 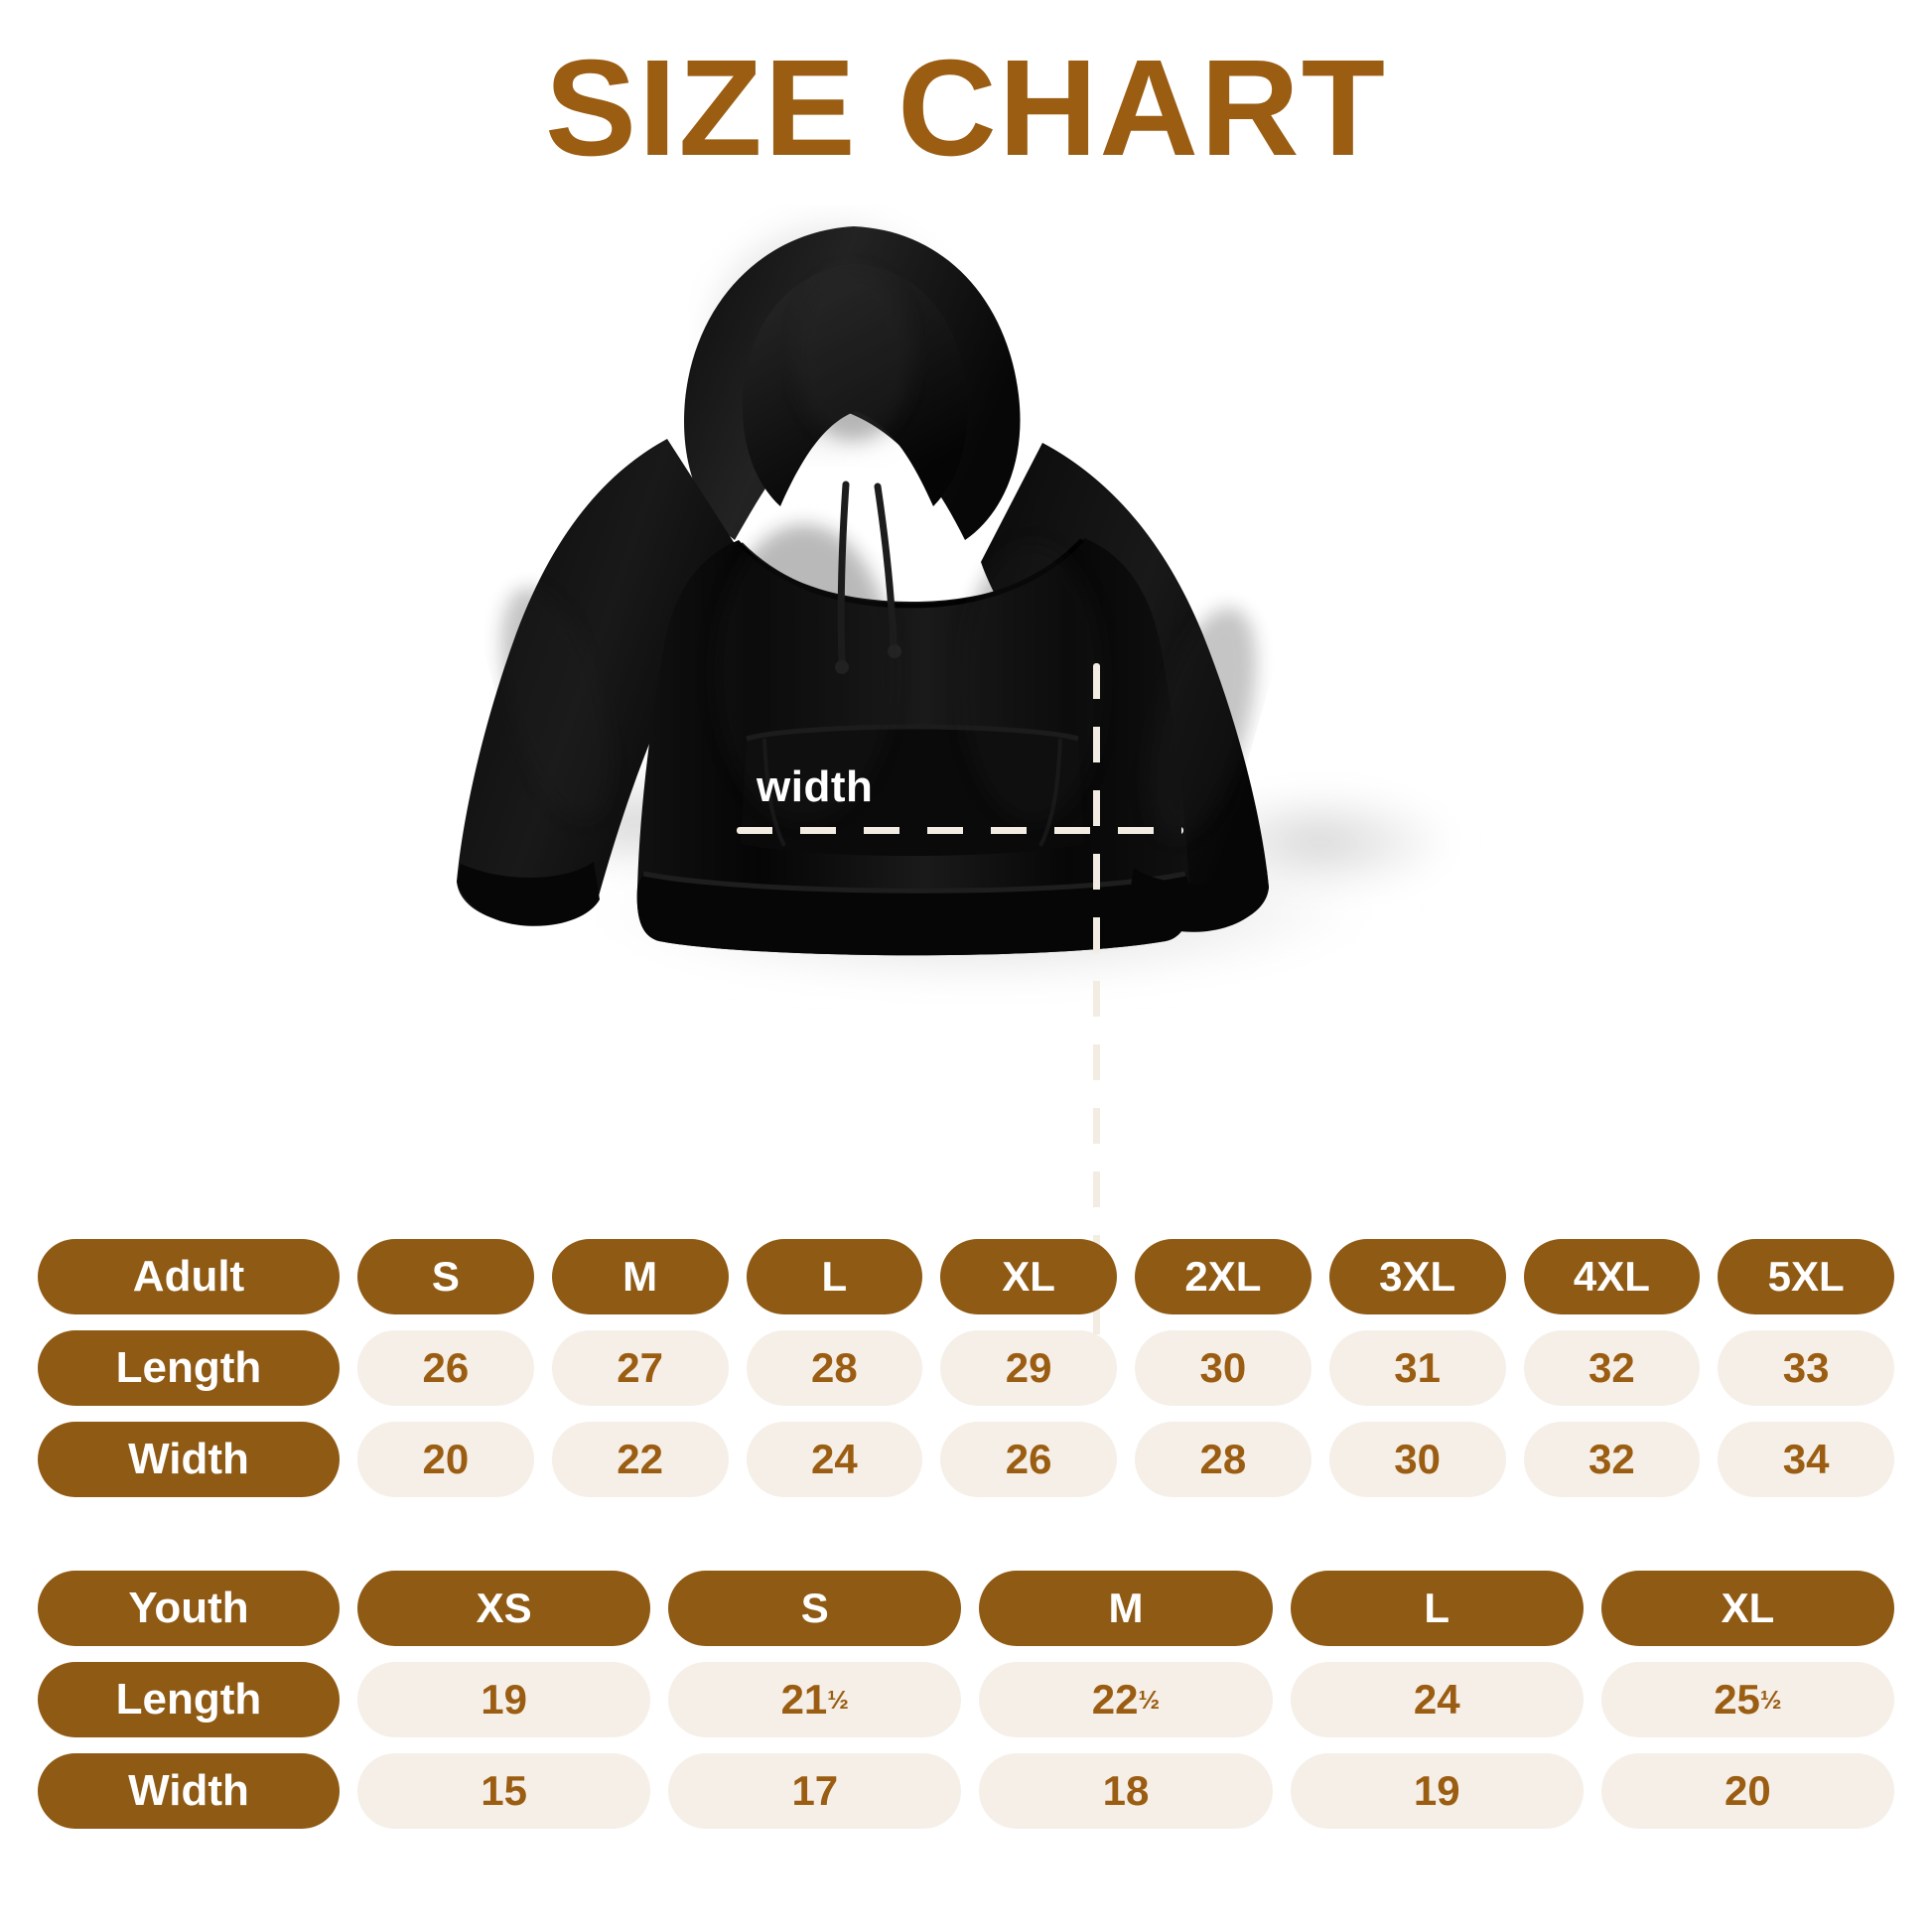 What do you see at coordinates (189, 1608) in the screenshot?
I see `youth-group-label: Youth` at bounding box center [189, 1608].